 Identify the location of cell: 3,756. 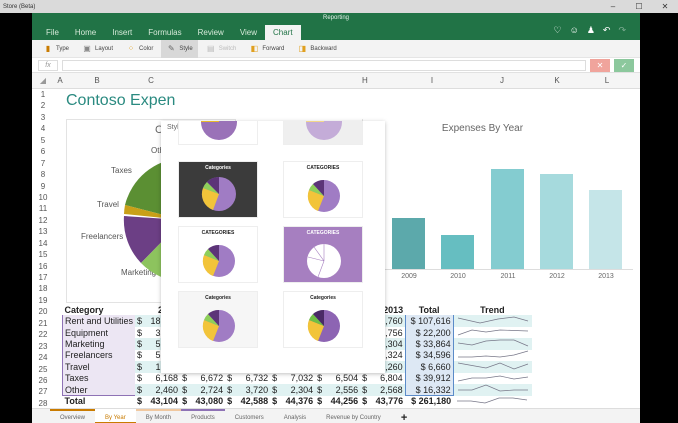
(391, 332).